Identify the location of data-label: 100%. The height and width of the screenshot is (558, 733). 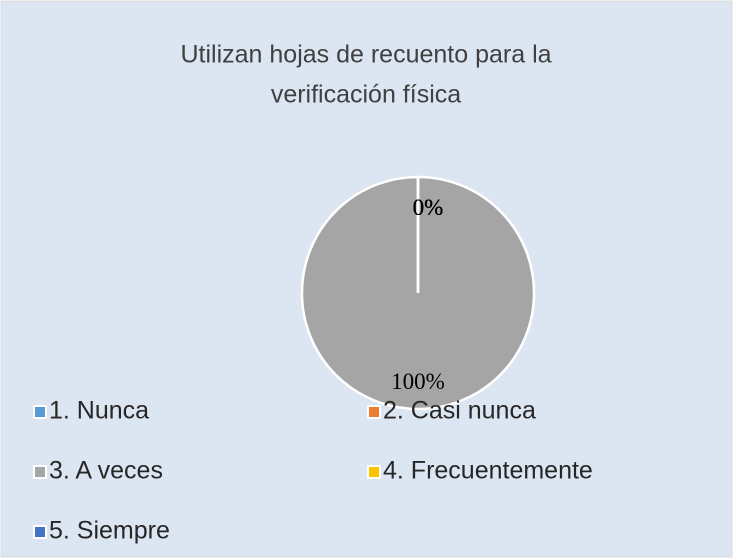
(418, 381).